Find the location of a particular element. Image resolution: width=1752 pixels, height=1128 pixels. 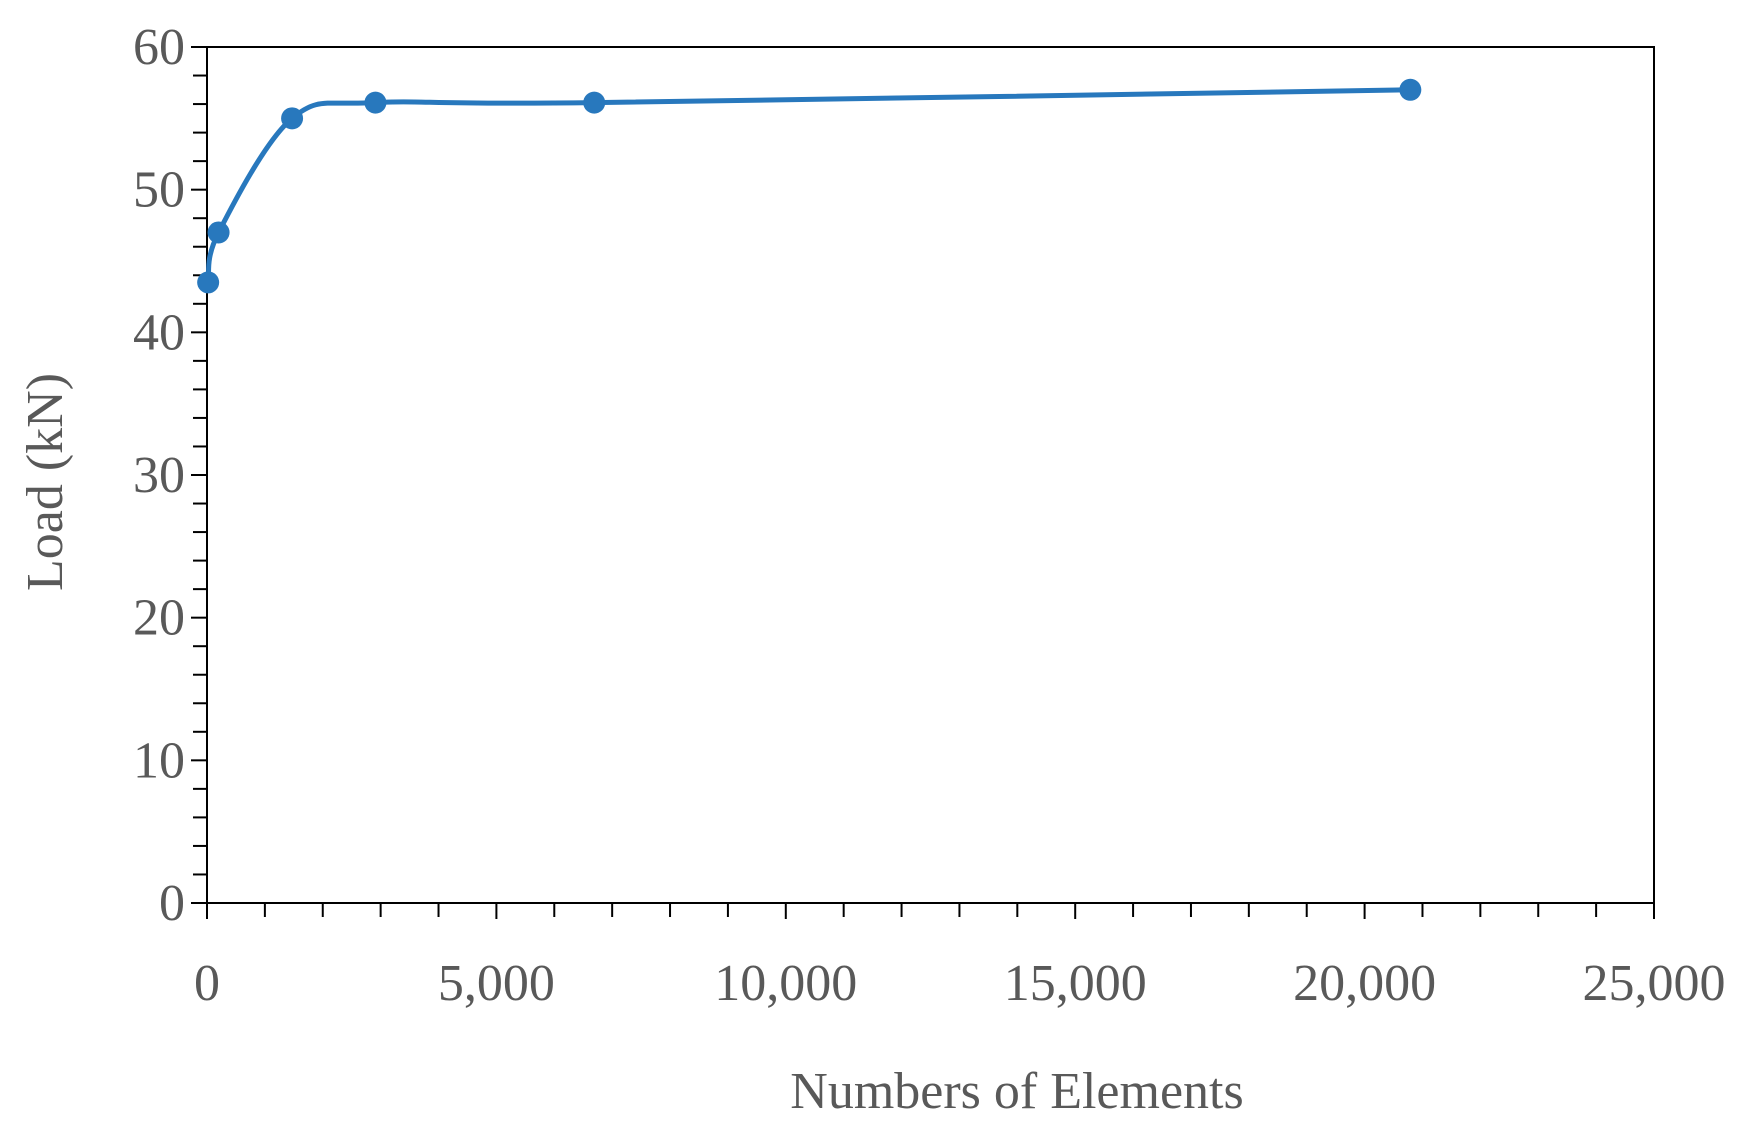

y-tick-label: 20 is located at coordinates (159, 618).